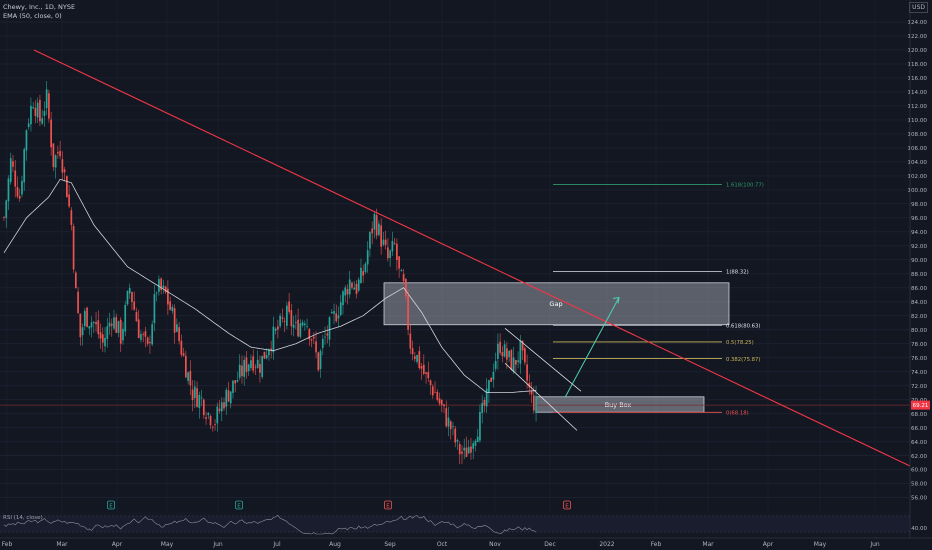 The width and height of the screenshot is (932, 550). I want to click on y-tick-label: 84.00, so click(919, 303).